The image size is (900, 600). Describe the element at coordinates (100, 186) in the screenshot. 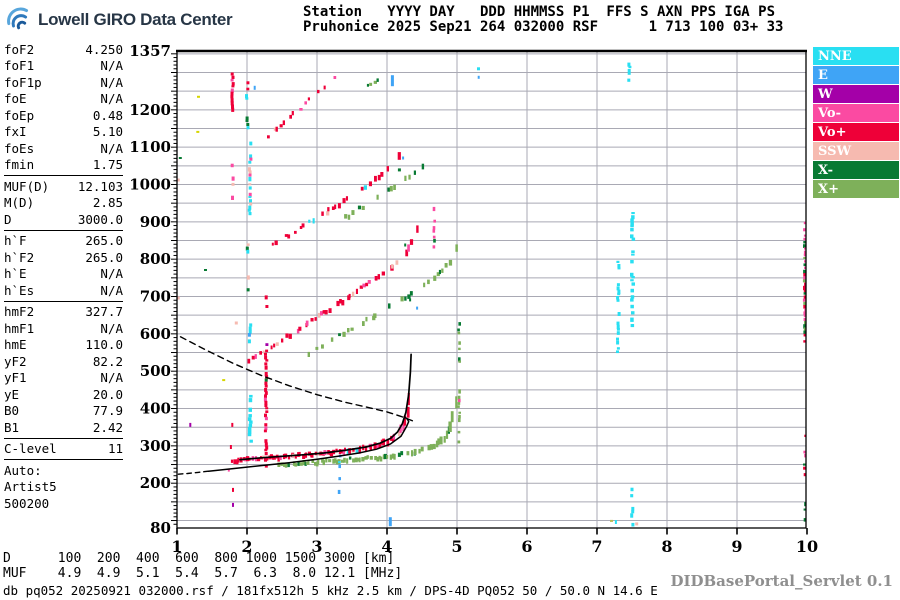

I see `param-value: 12.103` at that location.